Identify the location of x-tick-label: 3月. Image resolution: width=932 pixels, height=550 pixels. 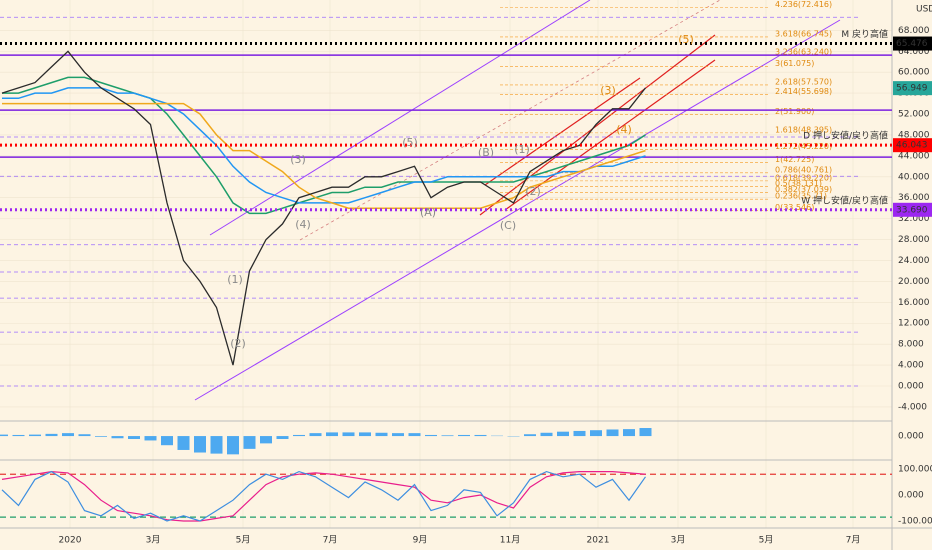
(153, 540).